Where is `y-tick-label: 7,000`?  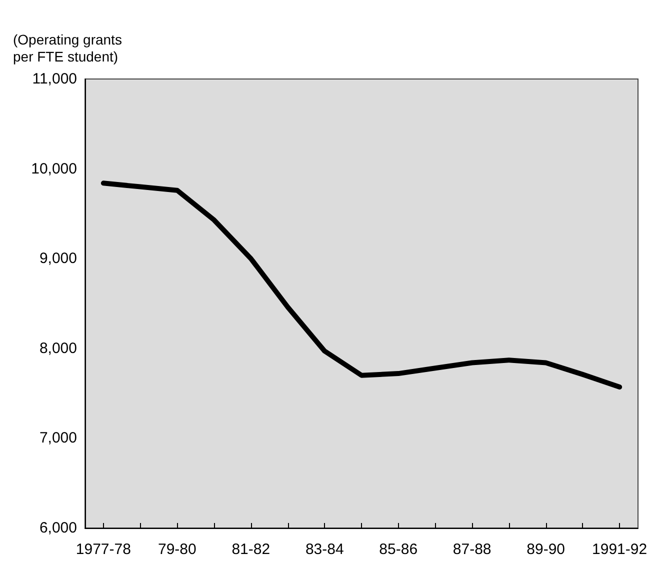
y-tick-label: 7,000 is located at coordinates (58, 438).